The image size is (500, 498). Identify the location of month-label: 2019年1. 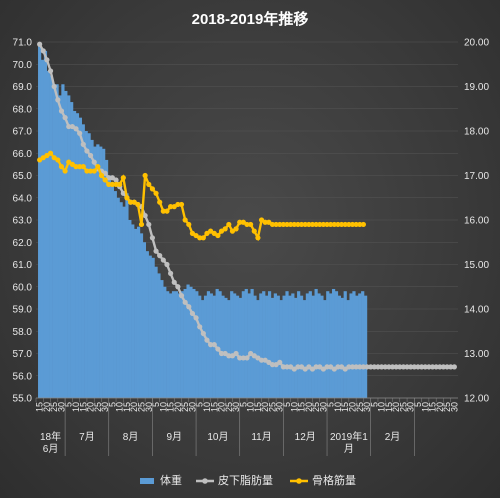
(349, 436).